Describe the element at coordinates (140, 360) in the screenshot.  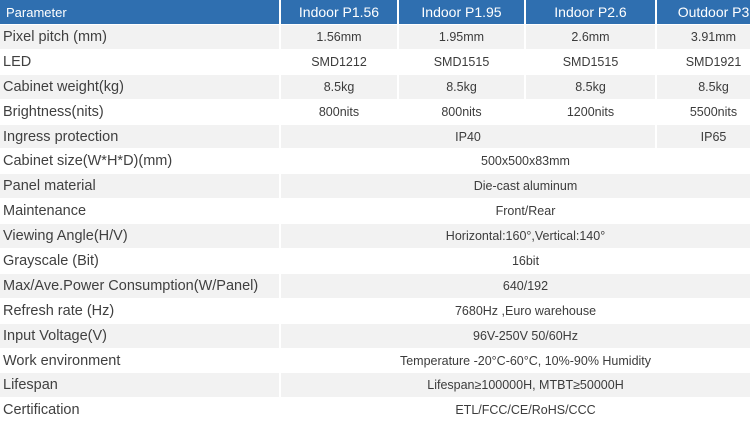
I see `row-label: Work environment` at that location.